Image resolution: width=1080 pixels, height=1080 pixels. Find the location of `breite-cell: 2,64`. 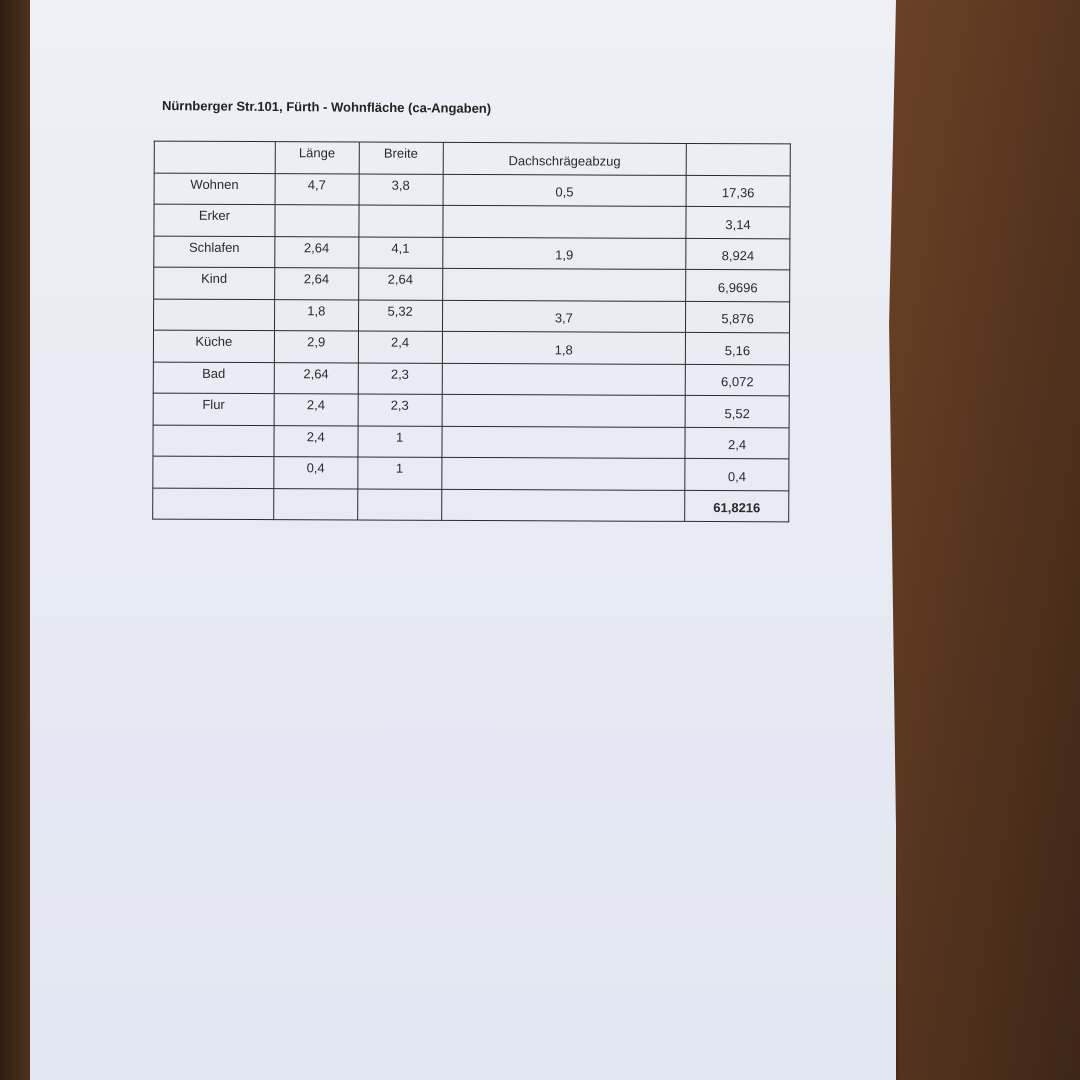

breite-cell: 2,64 is located at coordinates (400, 284).